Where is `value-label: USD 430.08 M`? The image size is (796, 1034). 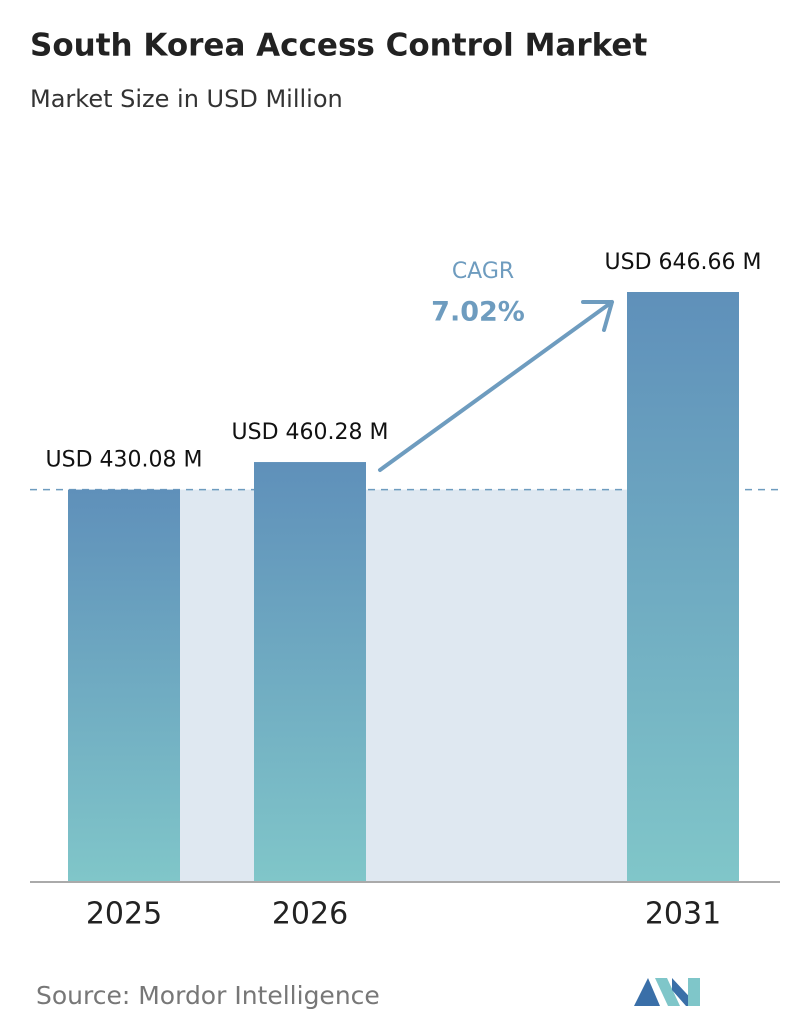 value-label: USD 430.08 M is located at coordinates (124, 460).